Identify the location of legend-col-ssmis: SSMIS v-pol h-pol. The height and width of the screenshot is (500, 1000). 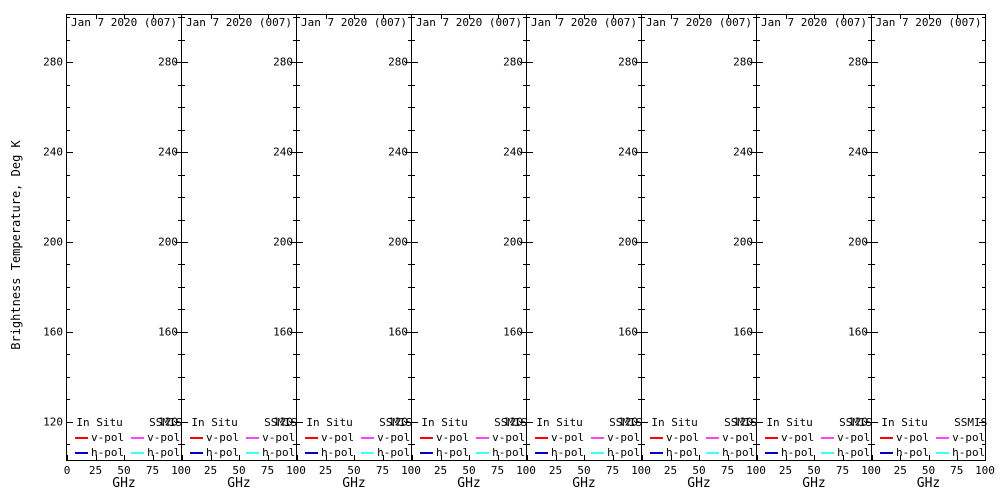
(271, 438).